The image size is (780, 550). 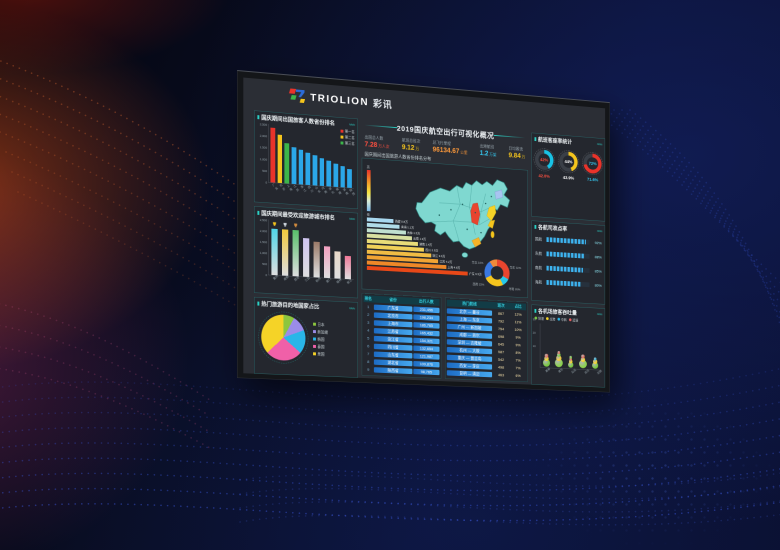 I want to click on legend-label: 新加坡, so click(x=323, y=332).